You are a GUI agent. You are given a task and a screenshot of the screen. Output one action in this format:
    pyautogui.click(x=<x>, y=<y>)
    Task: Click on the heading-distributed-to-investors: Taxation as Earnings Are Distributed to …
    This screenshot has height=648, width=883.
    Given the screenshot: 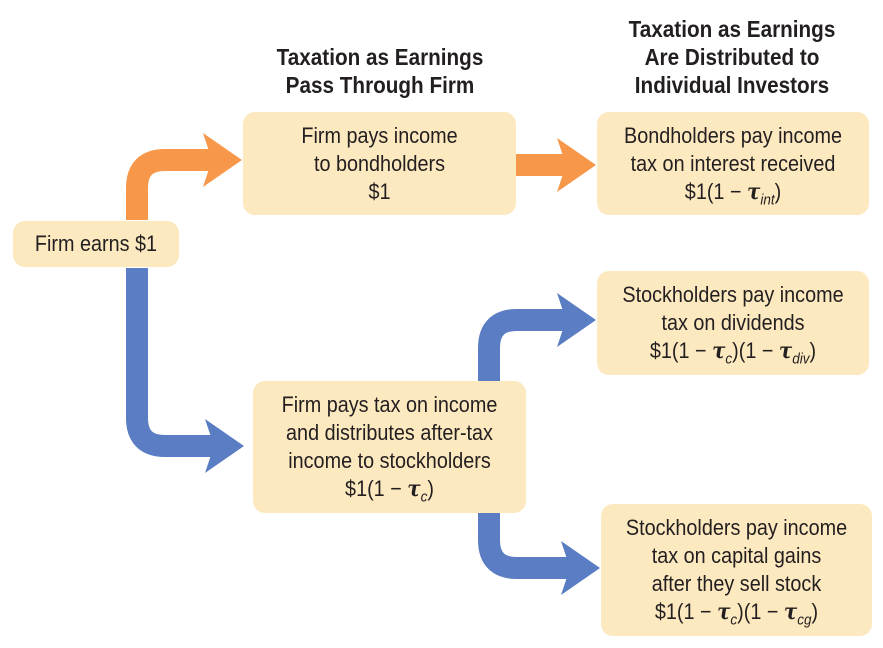 What is the action you would take?
    pyautogui.click(x=732, y=57)
    